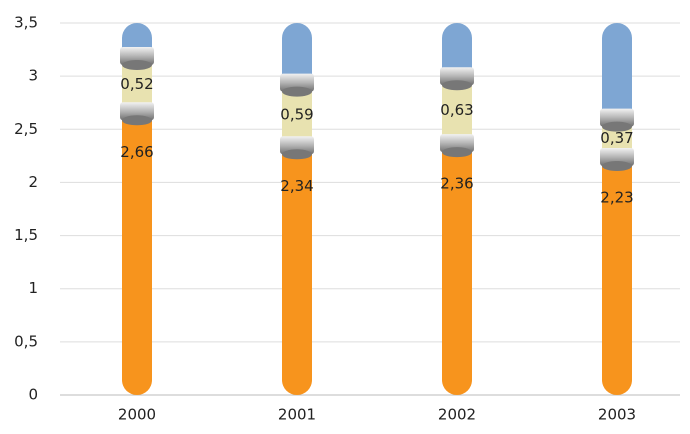 This screenshot has width=690, height=434. I want to click on y-tick-label: 3, so click(33, 76).